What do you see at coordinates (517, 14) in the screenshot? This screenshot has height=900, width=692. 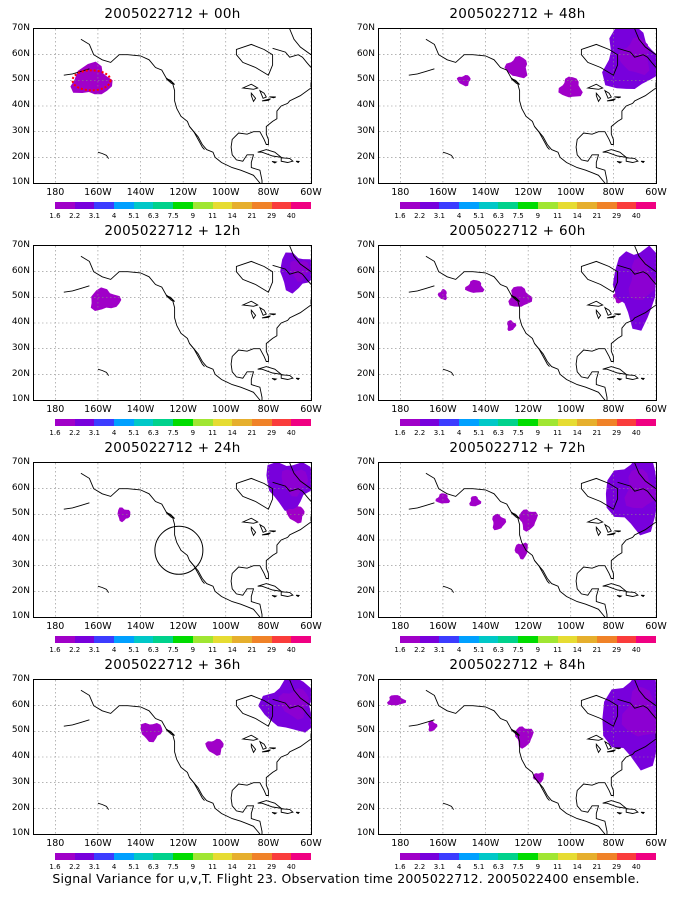 I see `panel-title: 2005022712 + 48h` at bounding box center [517, 14].